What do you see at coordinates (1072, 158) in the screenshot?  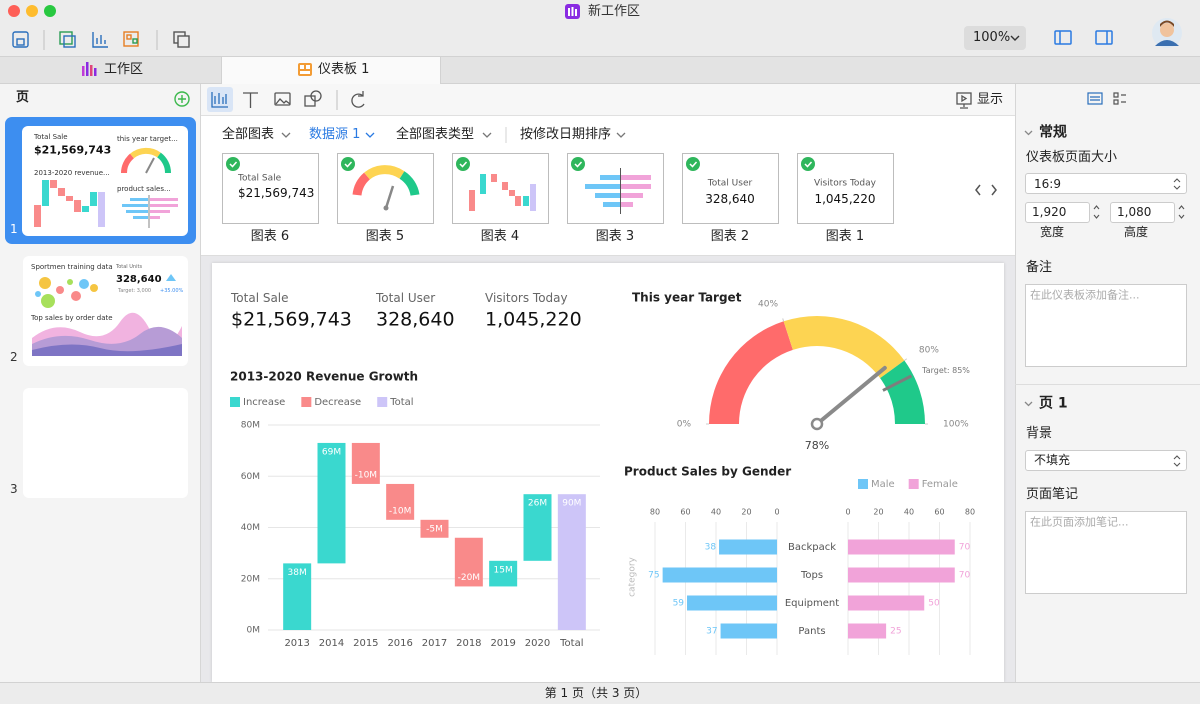 I see `property-text: 仪表板页面大小` at bounding box center [1072, 158].